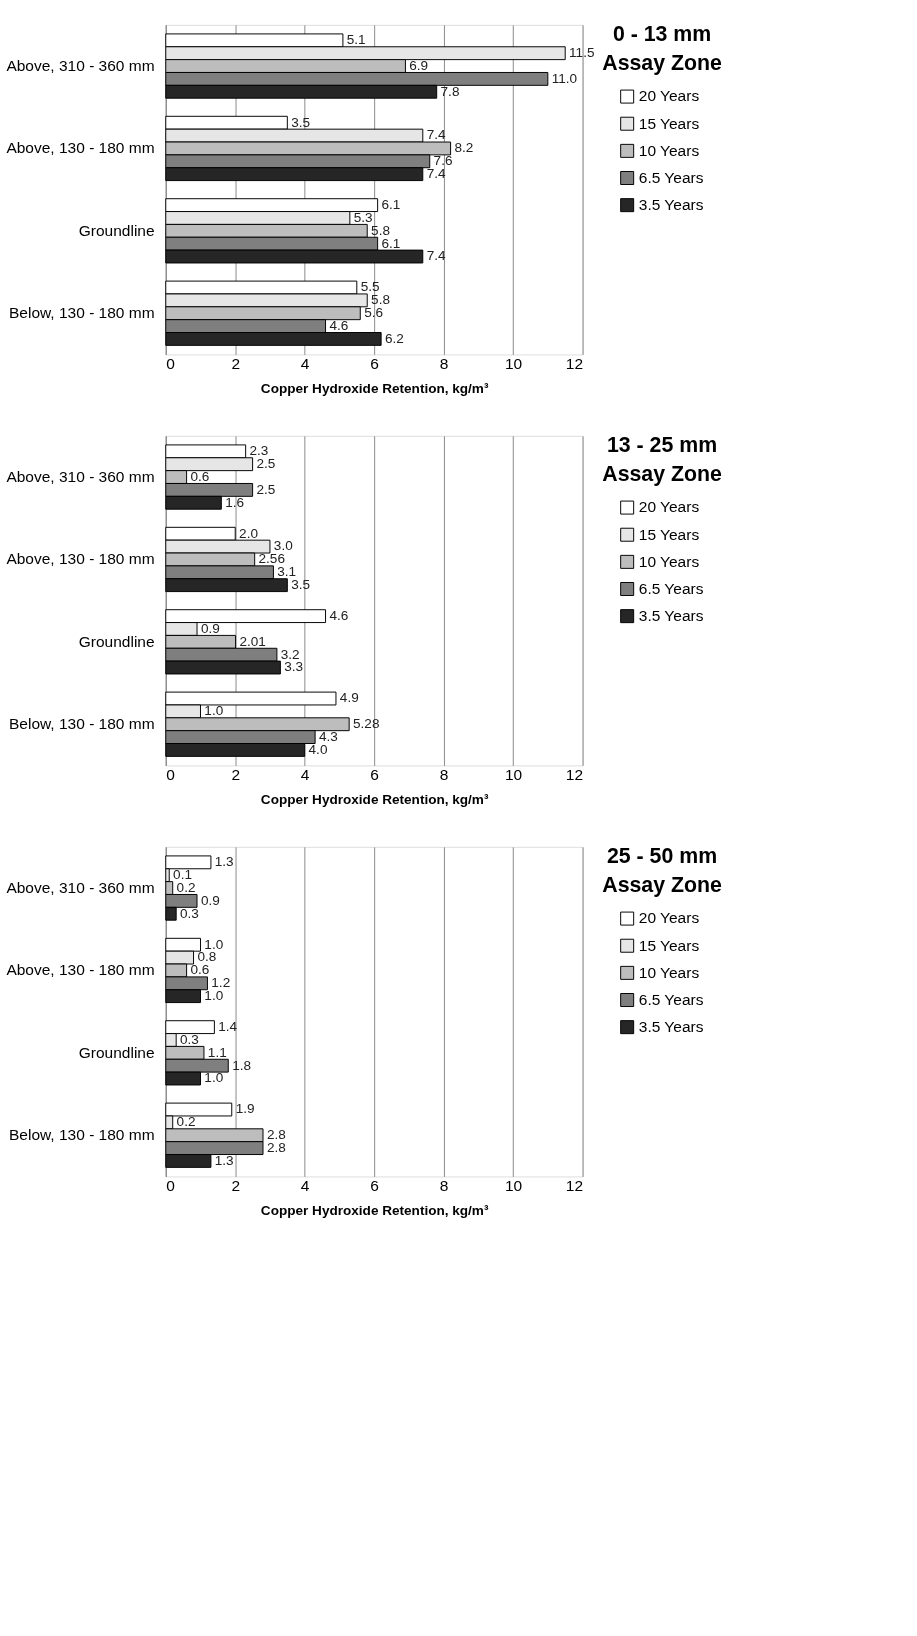 This screenshot has width=917, height=1636. Describe the element at coordinates (283, 546) in the screenshot. I see `data-label: 3.0` at that location.